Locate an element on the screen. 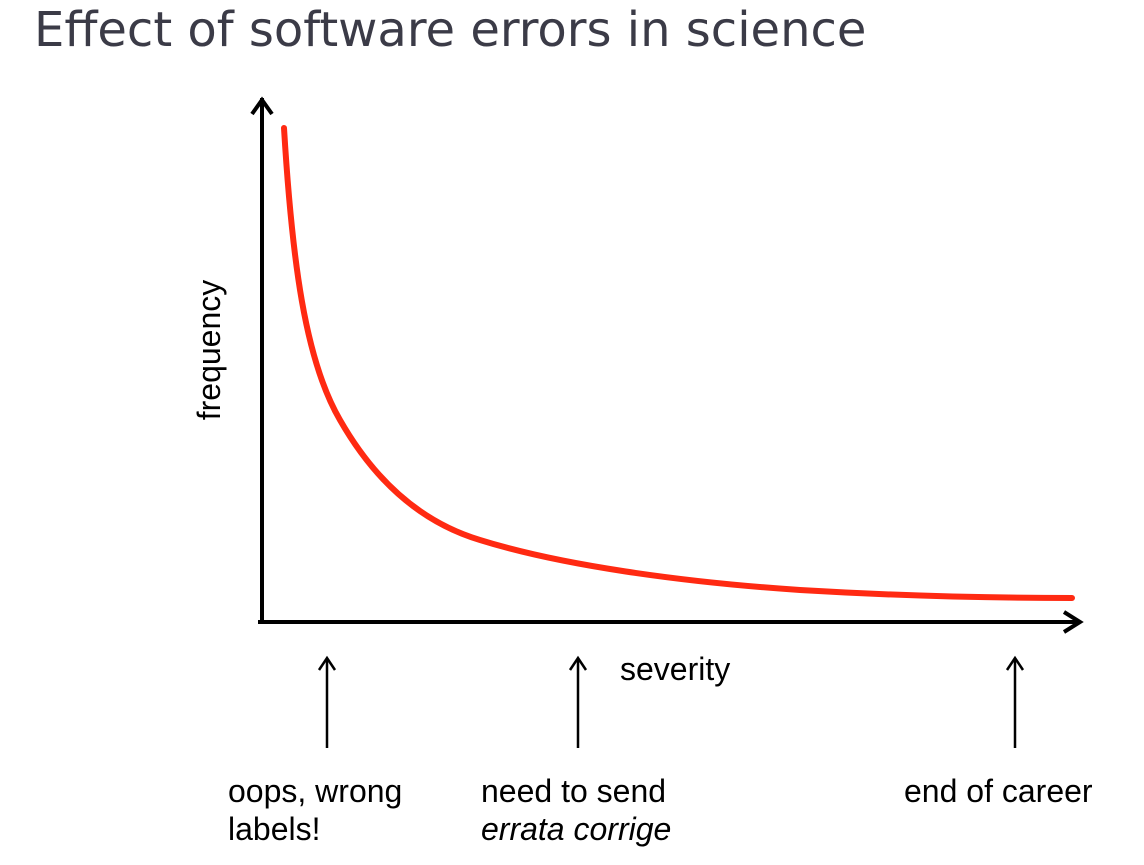 The image size is (1144, 865). annotation-mid-line1: need to send is located at coordinates (574, 791).